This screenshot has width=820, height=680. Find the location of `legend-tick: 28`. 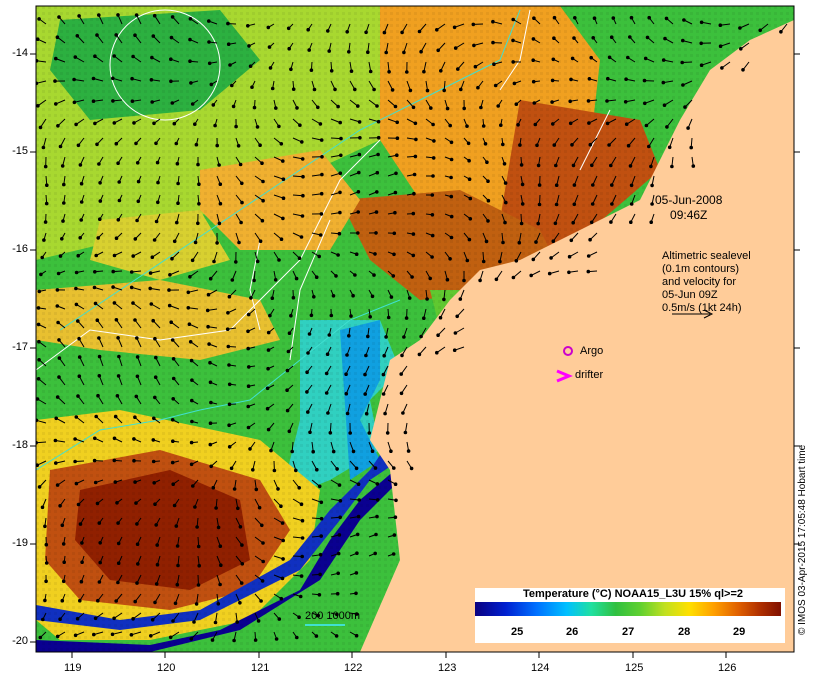

legend-tick: 28 is located at coordinates (684, 632).